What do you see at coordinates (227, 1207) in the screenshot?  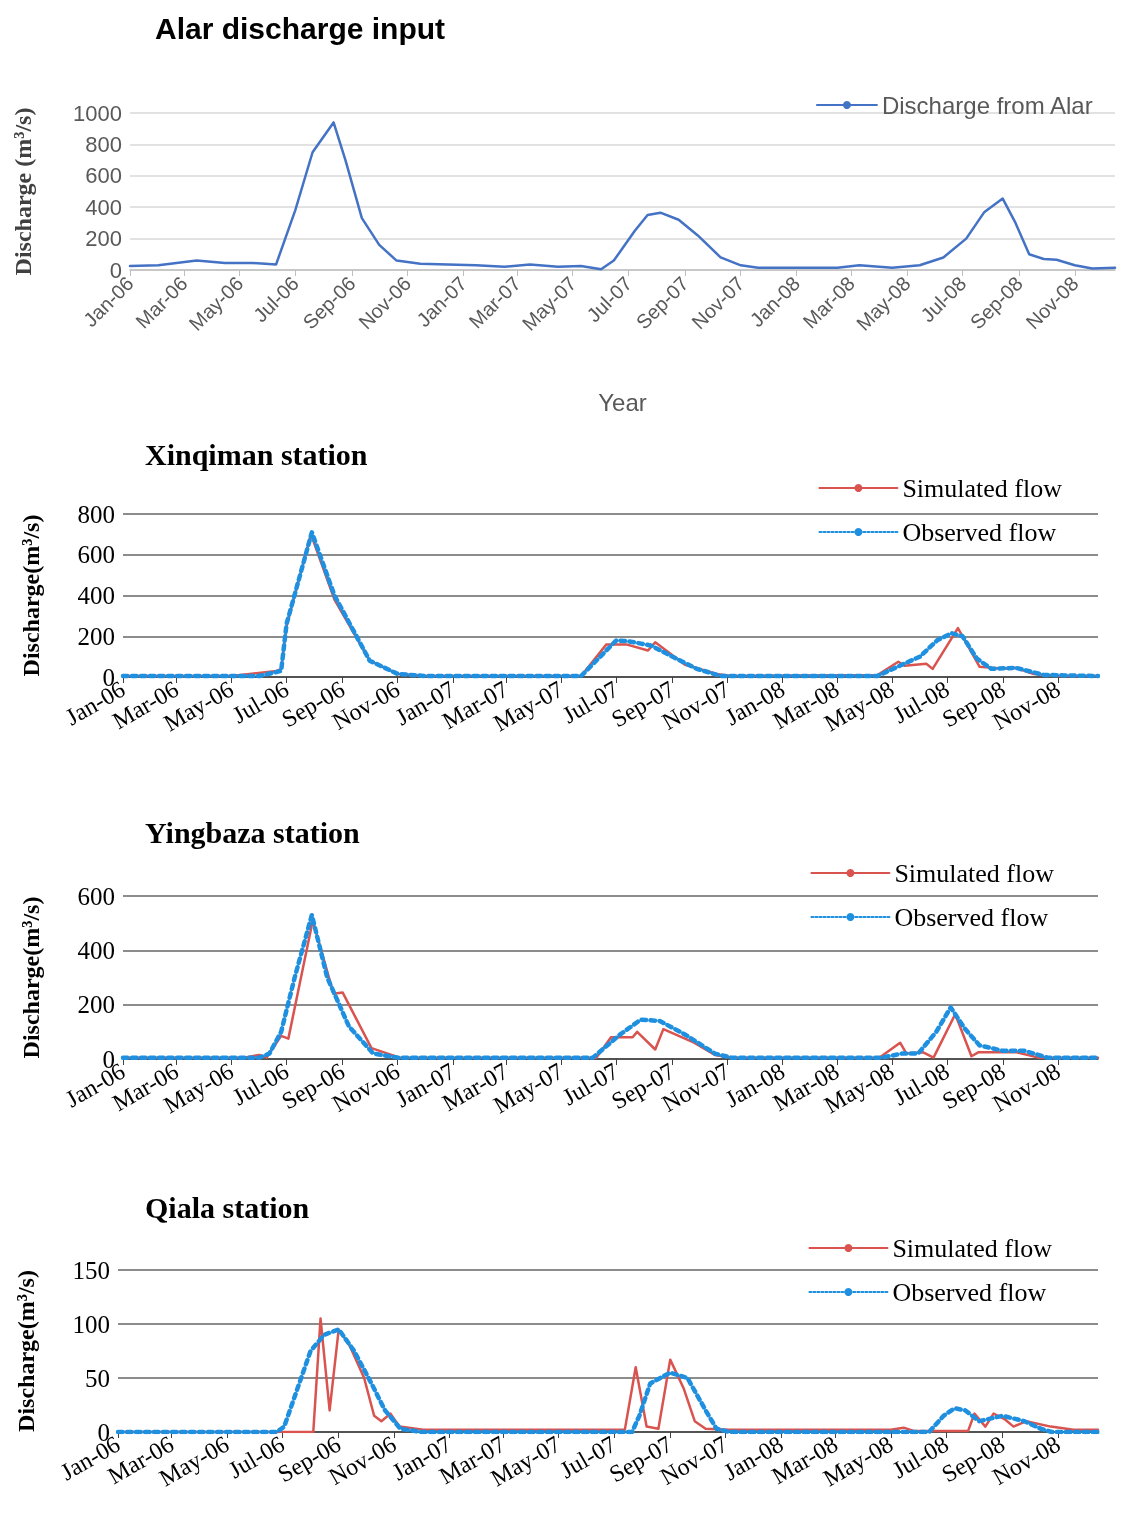 I see `chart-title: Qiala station` at bounding box center [227, 1207].